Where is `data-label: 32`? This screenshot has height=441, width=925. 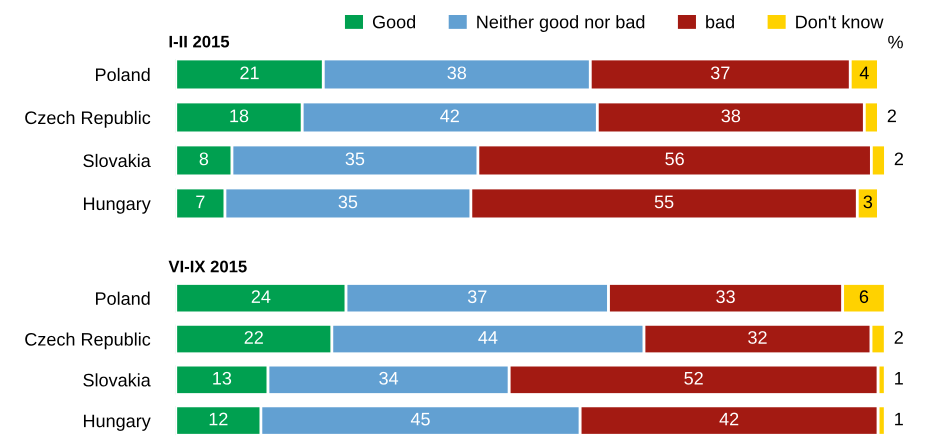
data-label: 32 is located at coordinates (757, 337).